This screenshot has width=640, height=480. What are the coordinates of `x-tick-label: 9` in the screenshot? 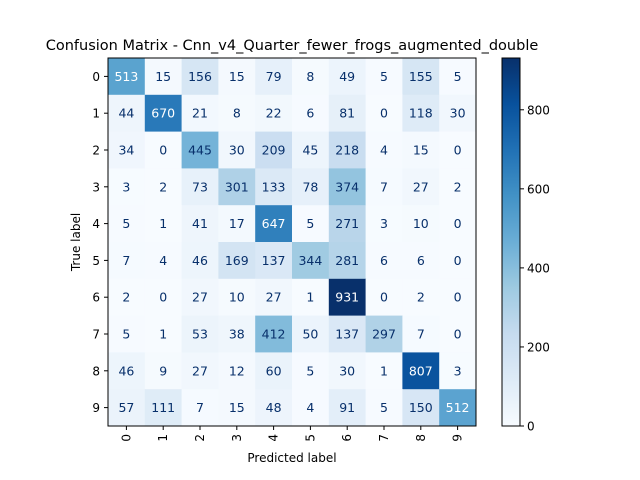 It's located at (458, 438).